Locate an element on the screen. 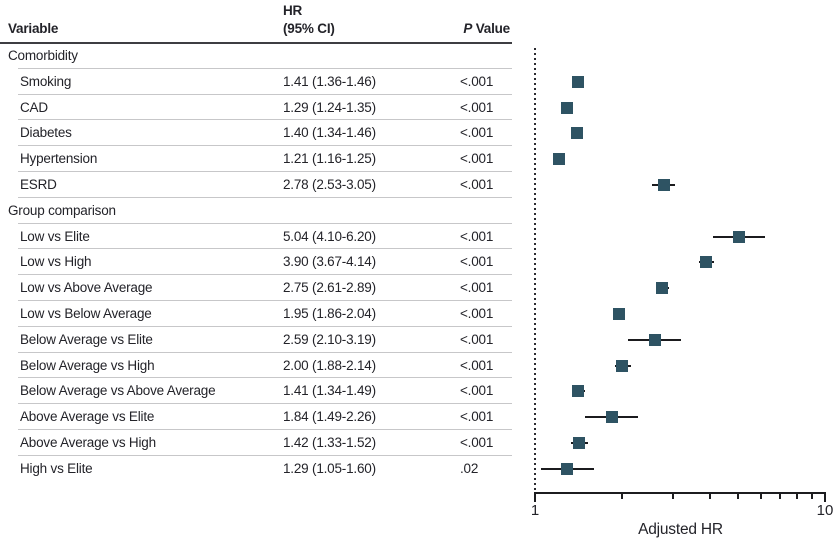 The height and width of the screenshot is (551, 838). variable-label: Low vs Below Average is located at coordinates (86, 313).